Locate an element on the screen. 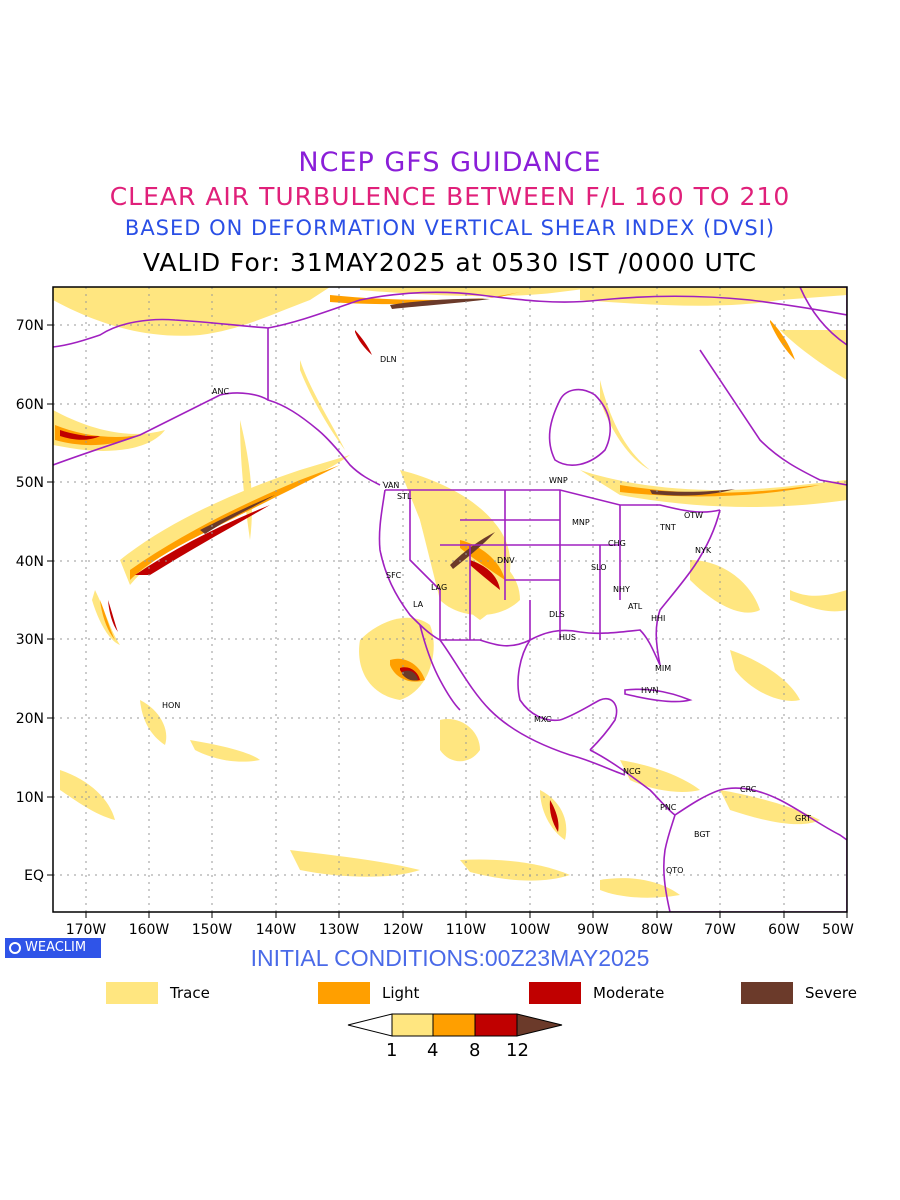 This screenshot has width=900, height=1200. station-label: LA is located at coordinates (418, 604).